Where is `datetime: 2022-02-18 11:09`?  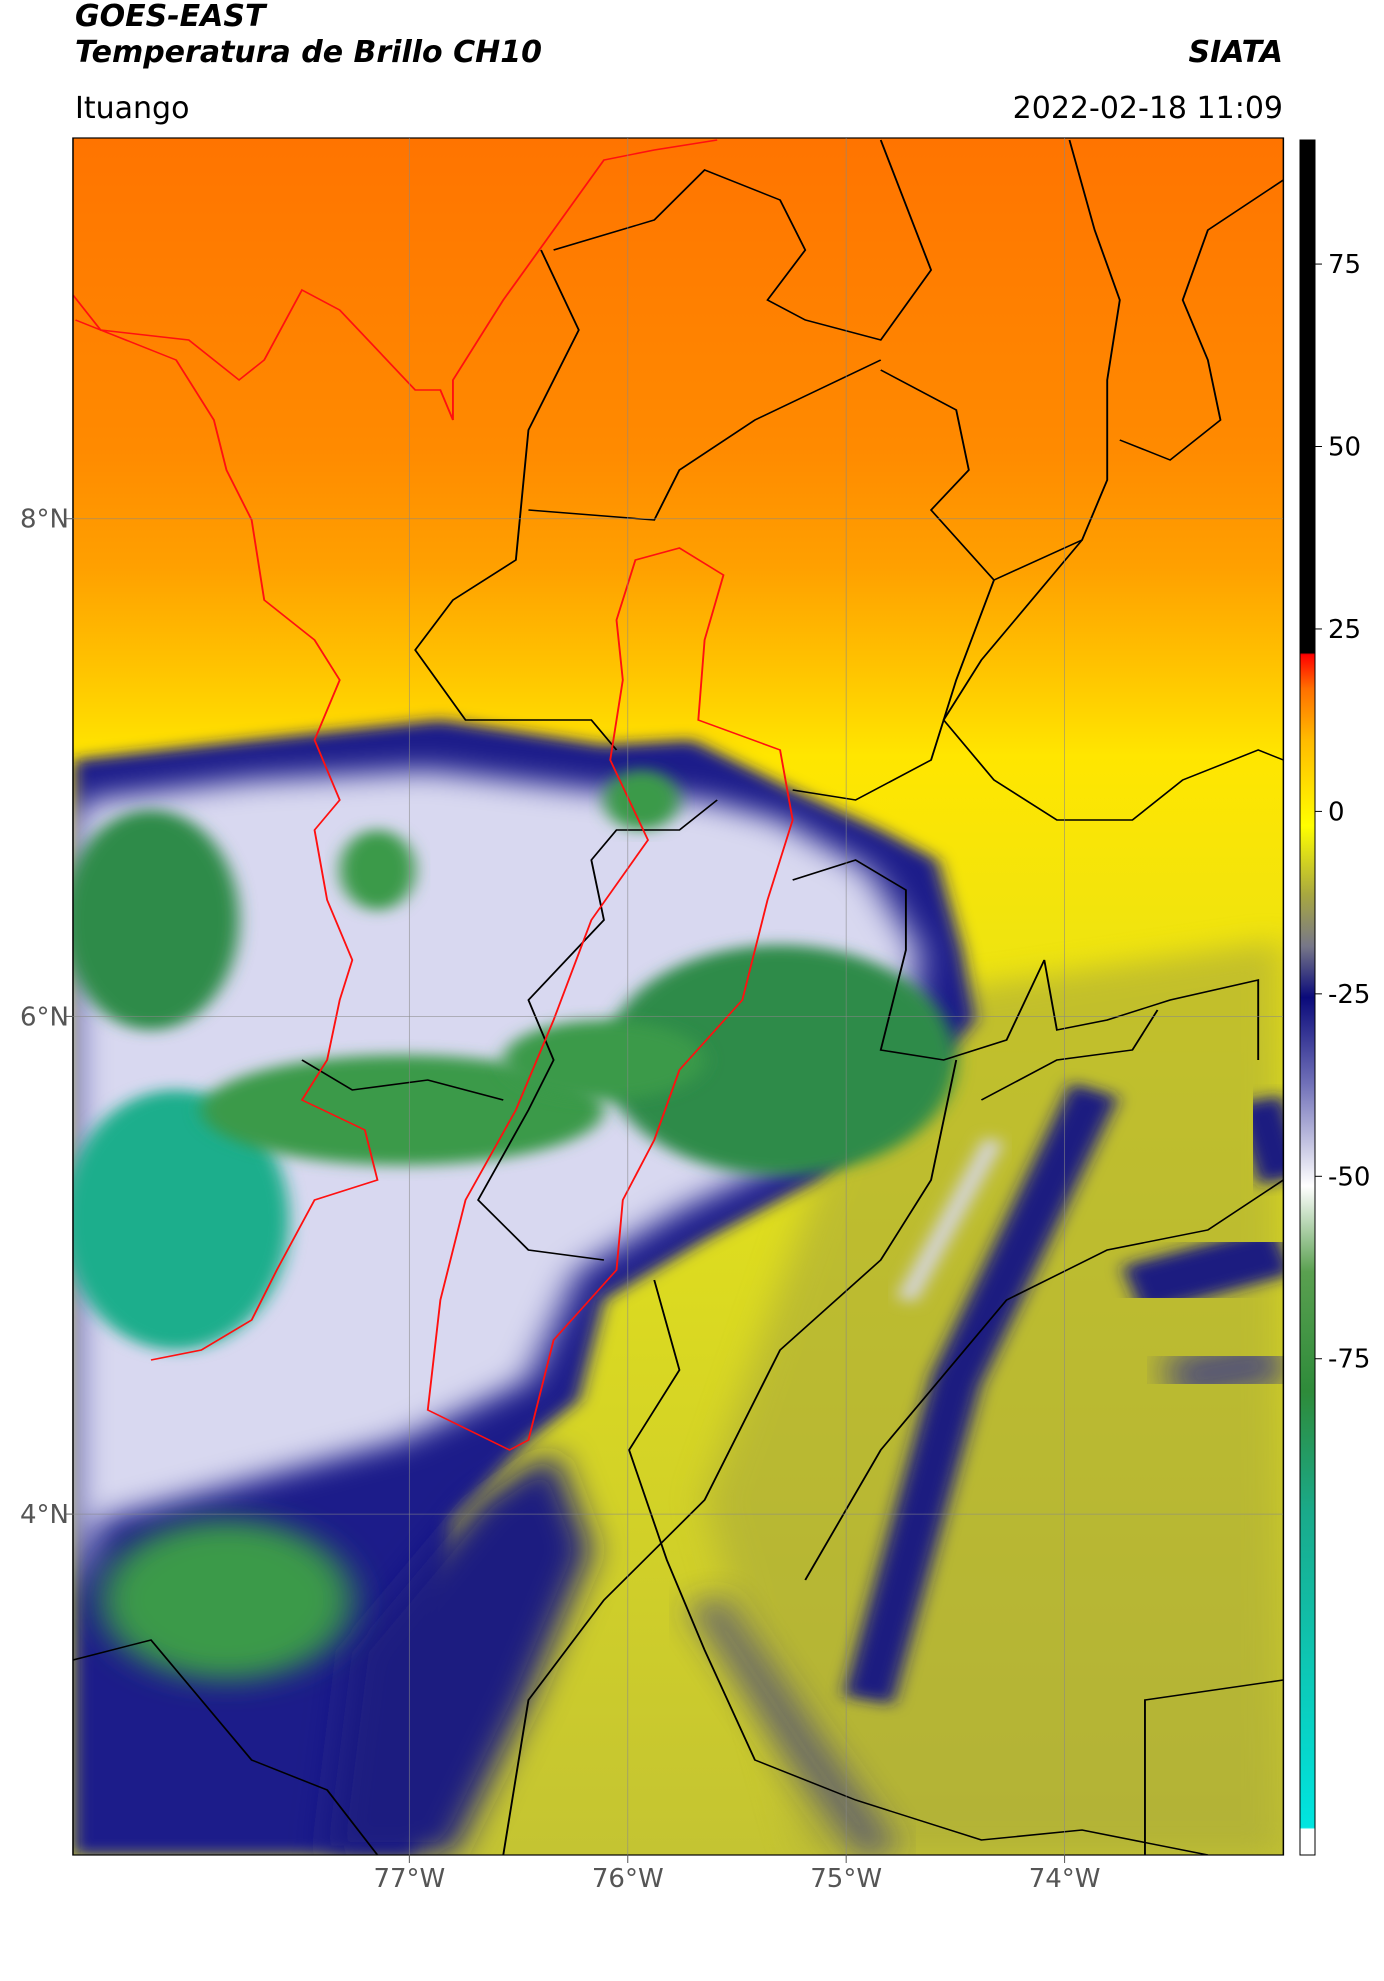 datetime: 2022-02-18 11:09 is located at coordinates (1148, 108).